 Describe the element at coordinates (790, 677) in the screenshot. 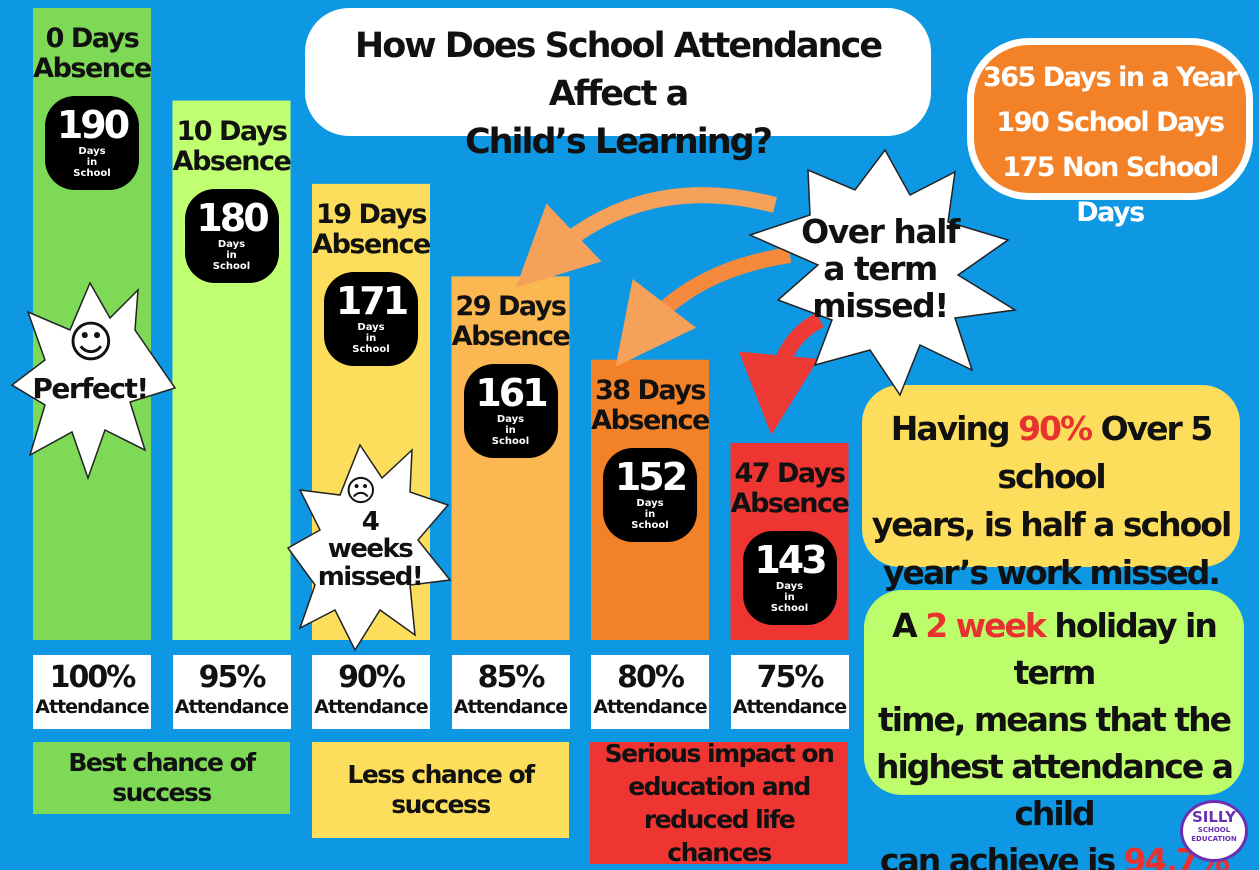

I see `attendance-percent: 75%` at that location.